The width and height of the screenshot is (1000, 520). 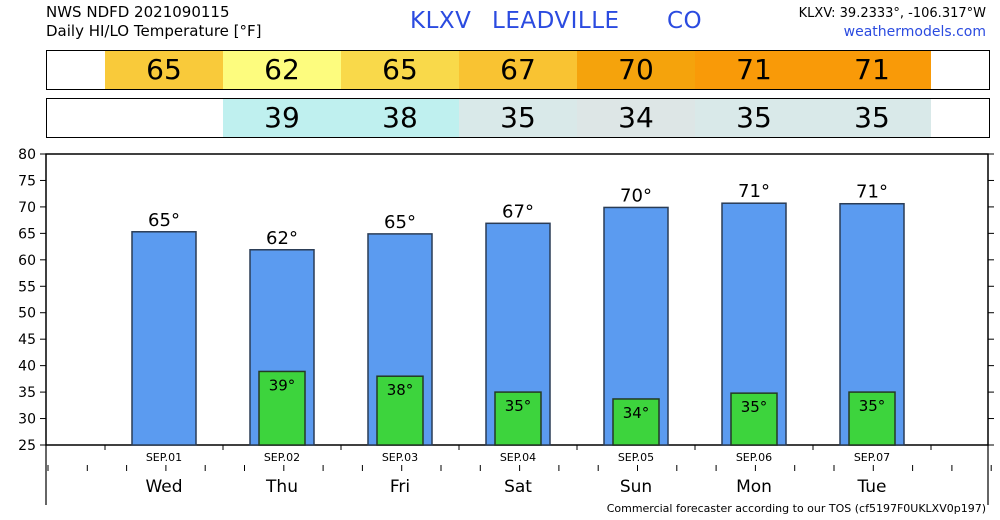 What do you see at coordinates (636, 413) in the screenshot?
I see `lo-bar-label: 34°` at bounding box center [636, 413].